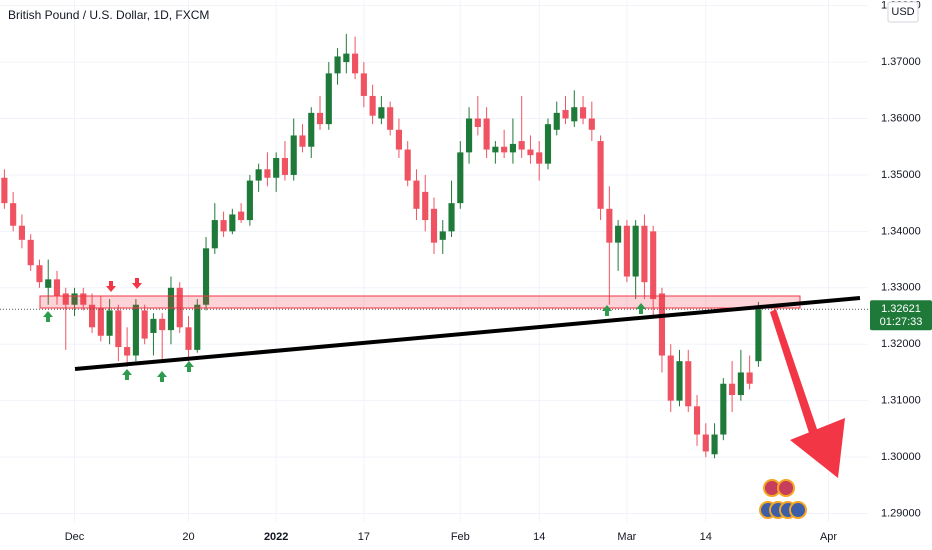 The image size is (932, 550). I want to click on down-markers, so click(124, 285).